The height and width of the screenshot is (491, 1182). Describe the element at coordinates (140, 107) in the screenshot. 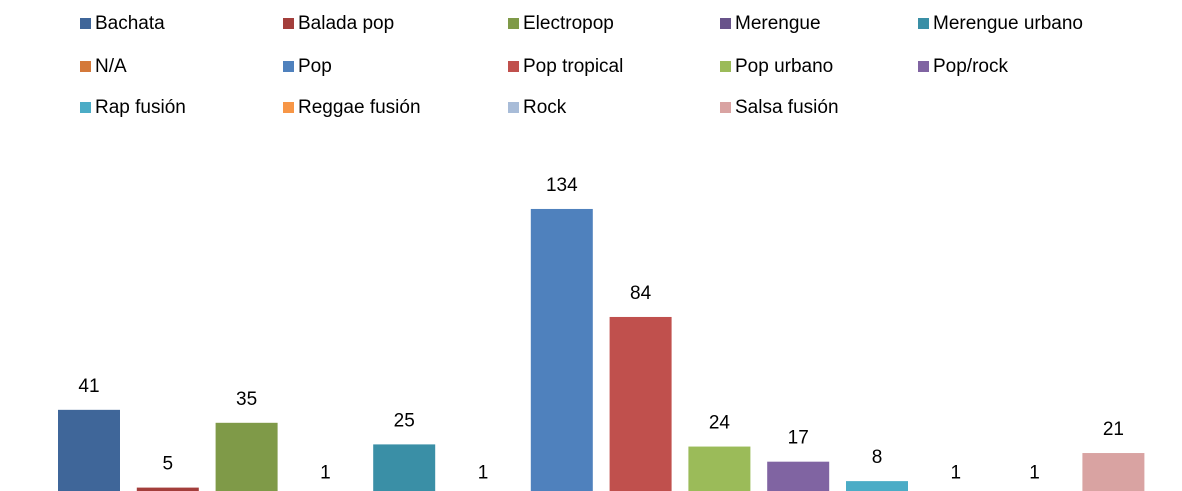

I see `legend-label: Rap fusión` at that location.